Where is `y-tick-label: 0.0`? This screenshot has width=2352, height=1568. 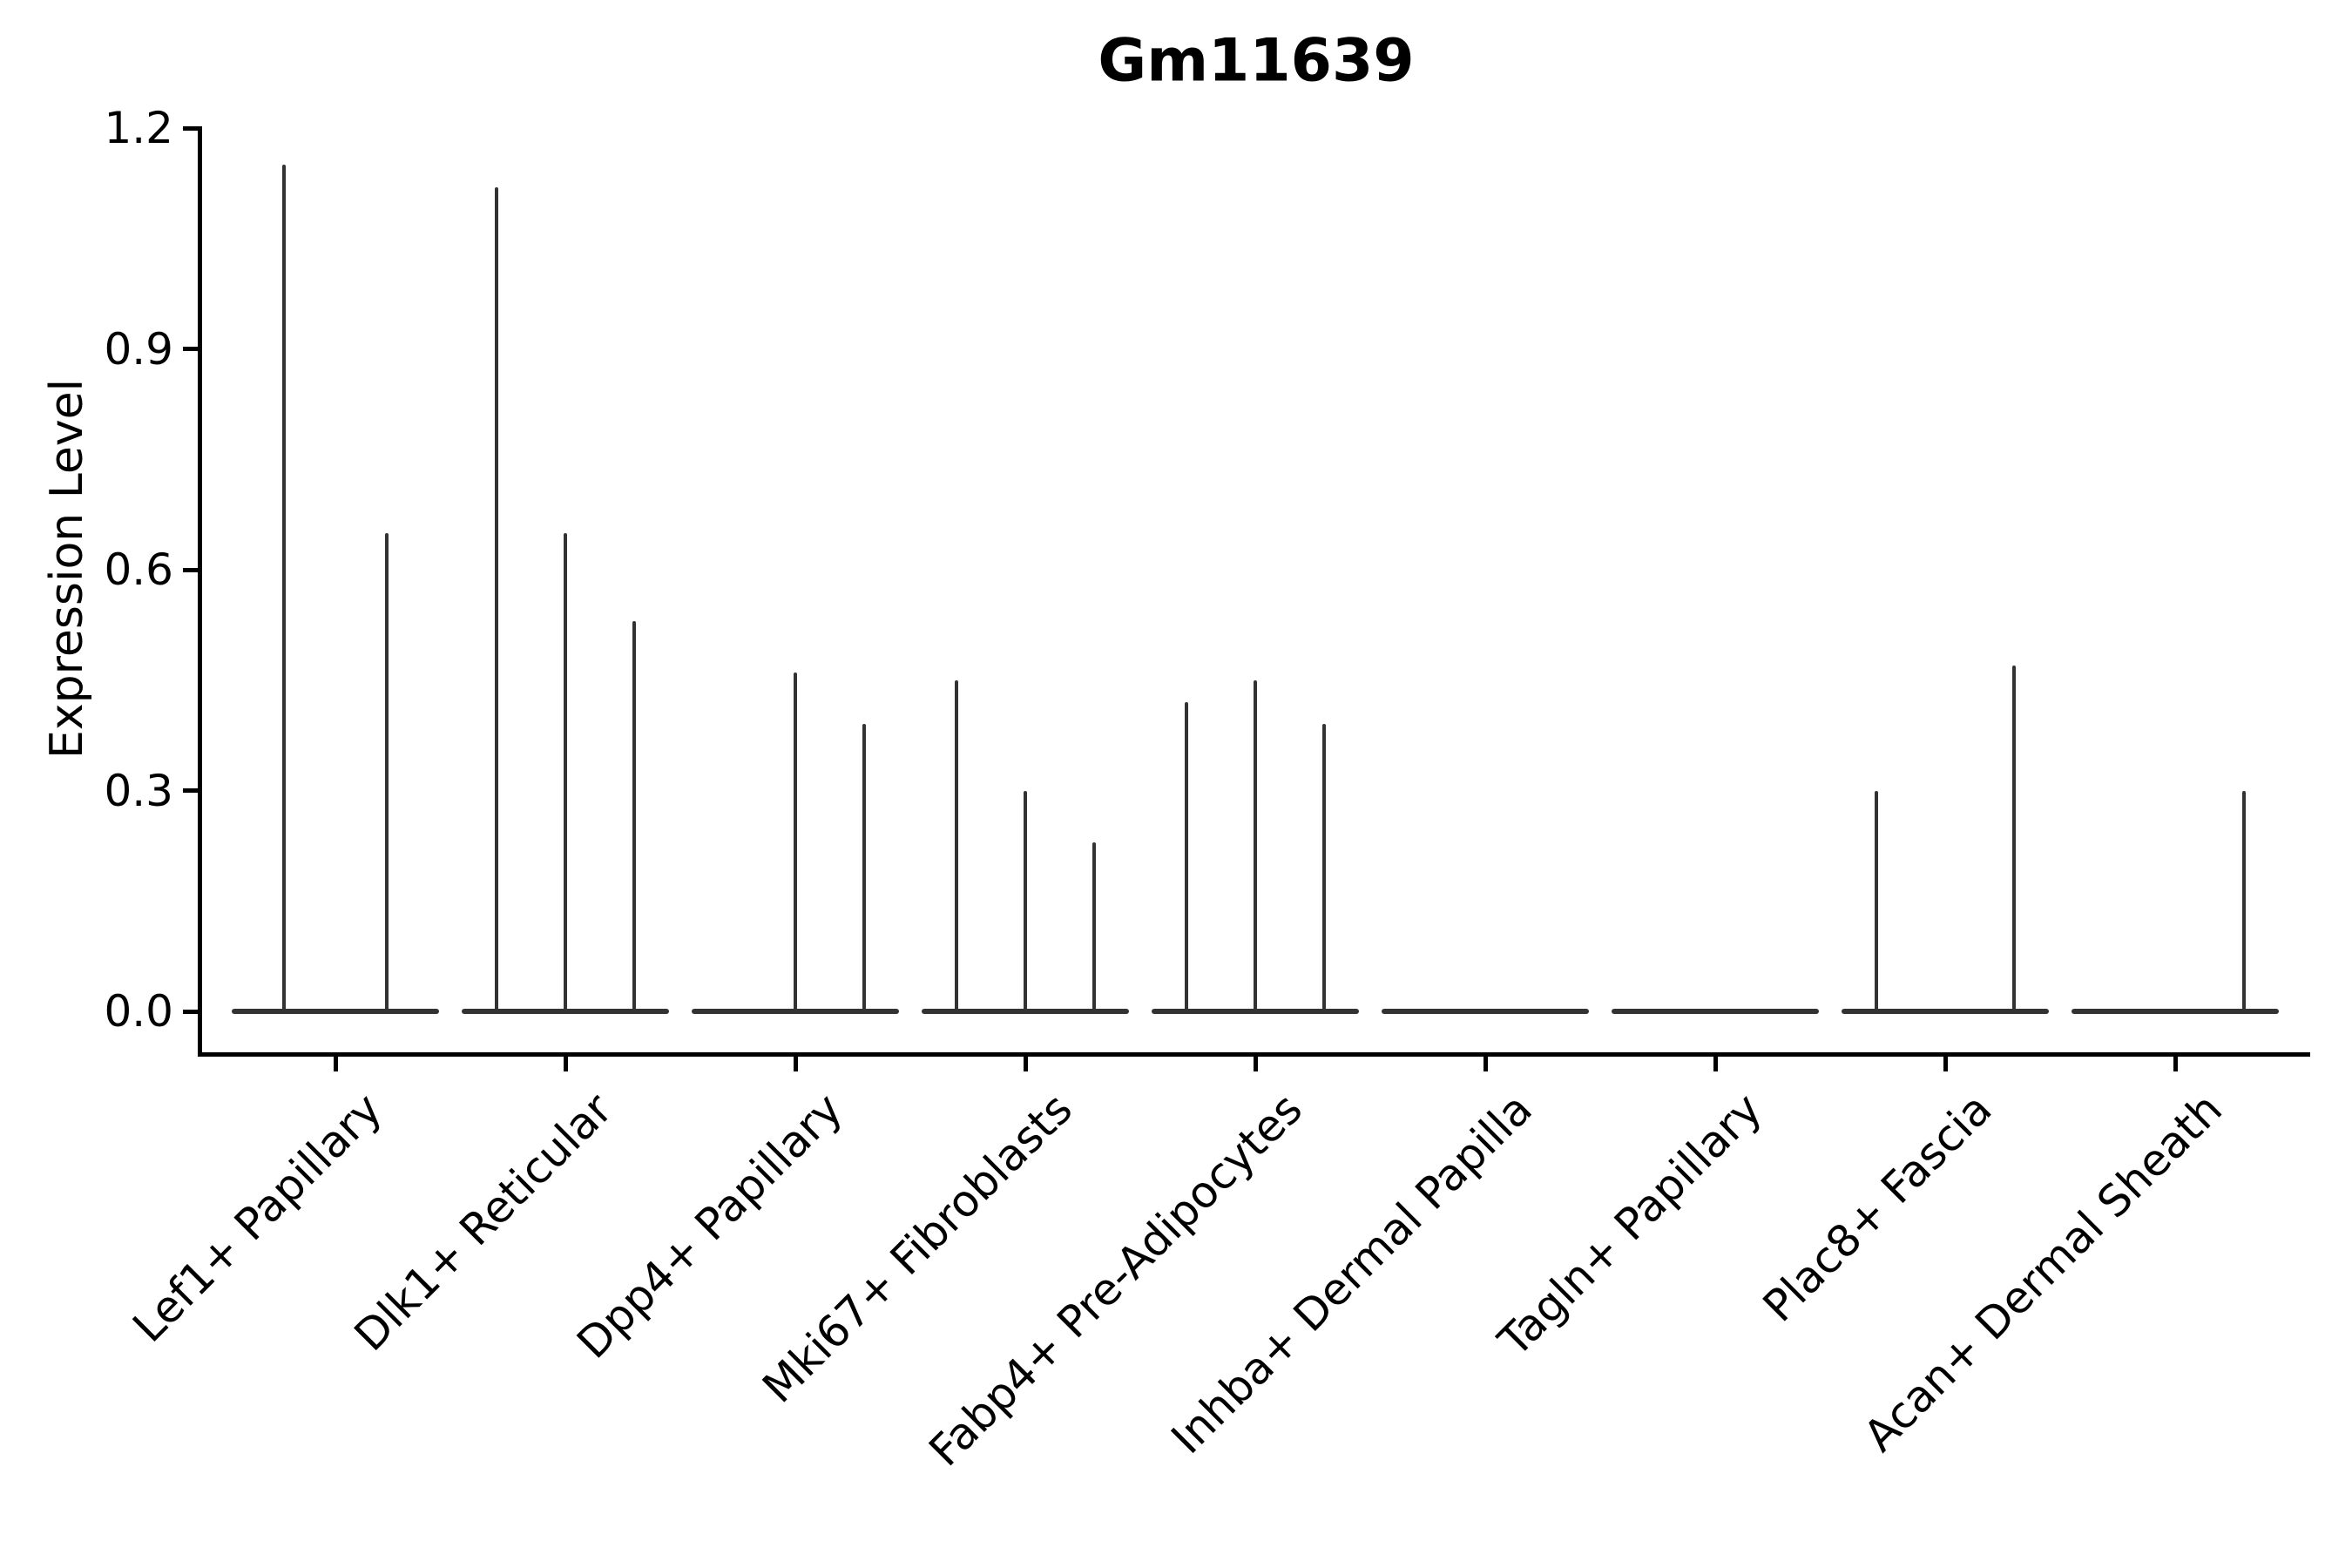 y-tick-label: 0.0 is located at coordinates (138, 1012).